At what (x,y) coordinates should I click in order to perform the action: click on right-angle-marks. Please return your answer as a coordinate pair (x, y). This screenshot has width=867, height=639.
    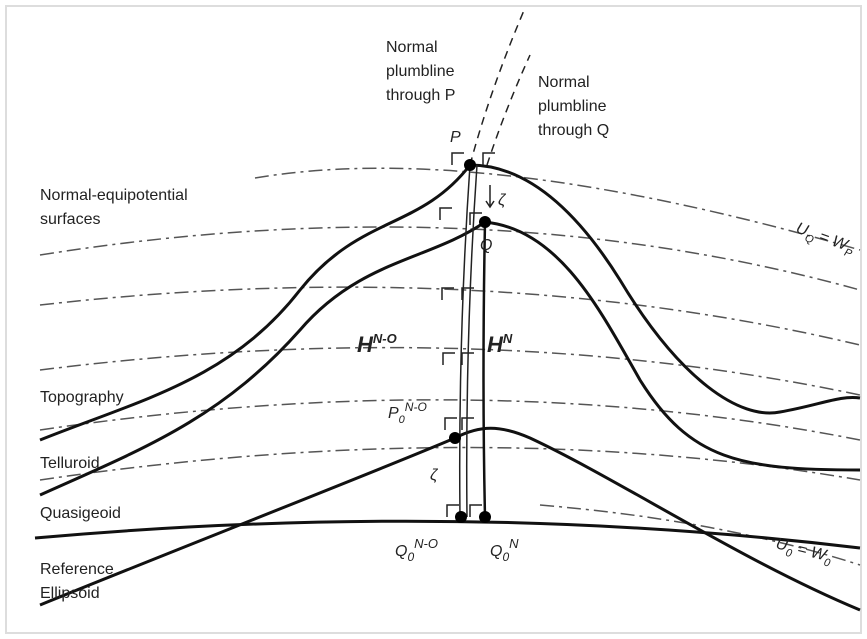
    Looking at the image, I should click on (467, 334).